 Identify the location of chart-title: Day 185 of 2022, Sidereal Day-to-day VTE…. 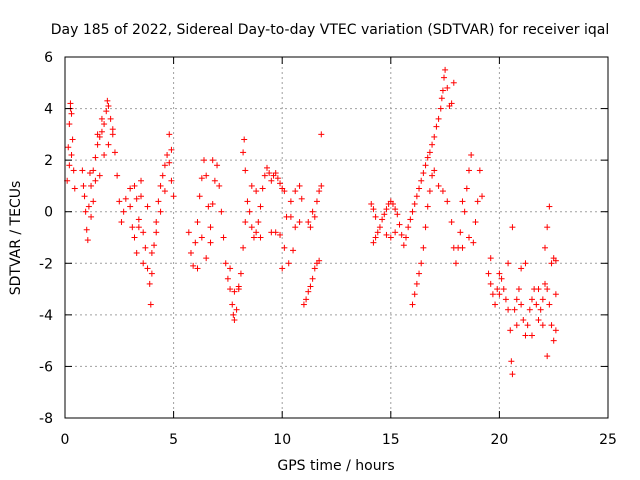
(330, 30).